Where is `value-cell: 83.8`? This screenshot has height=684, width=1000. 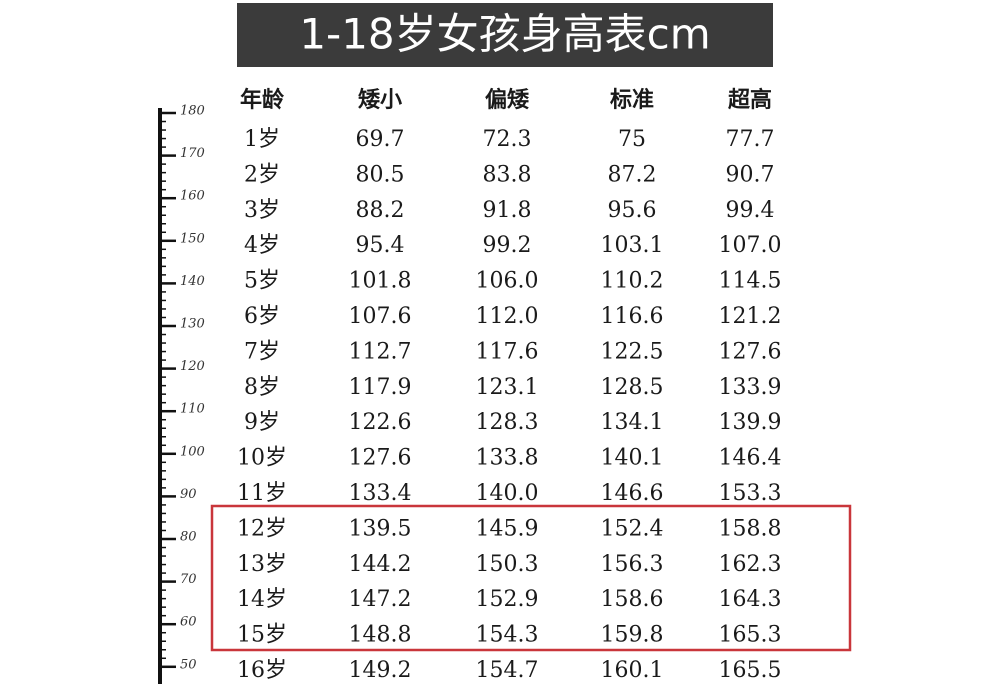
value-cell: 83.8 is located at coordinates (507, 174).